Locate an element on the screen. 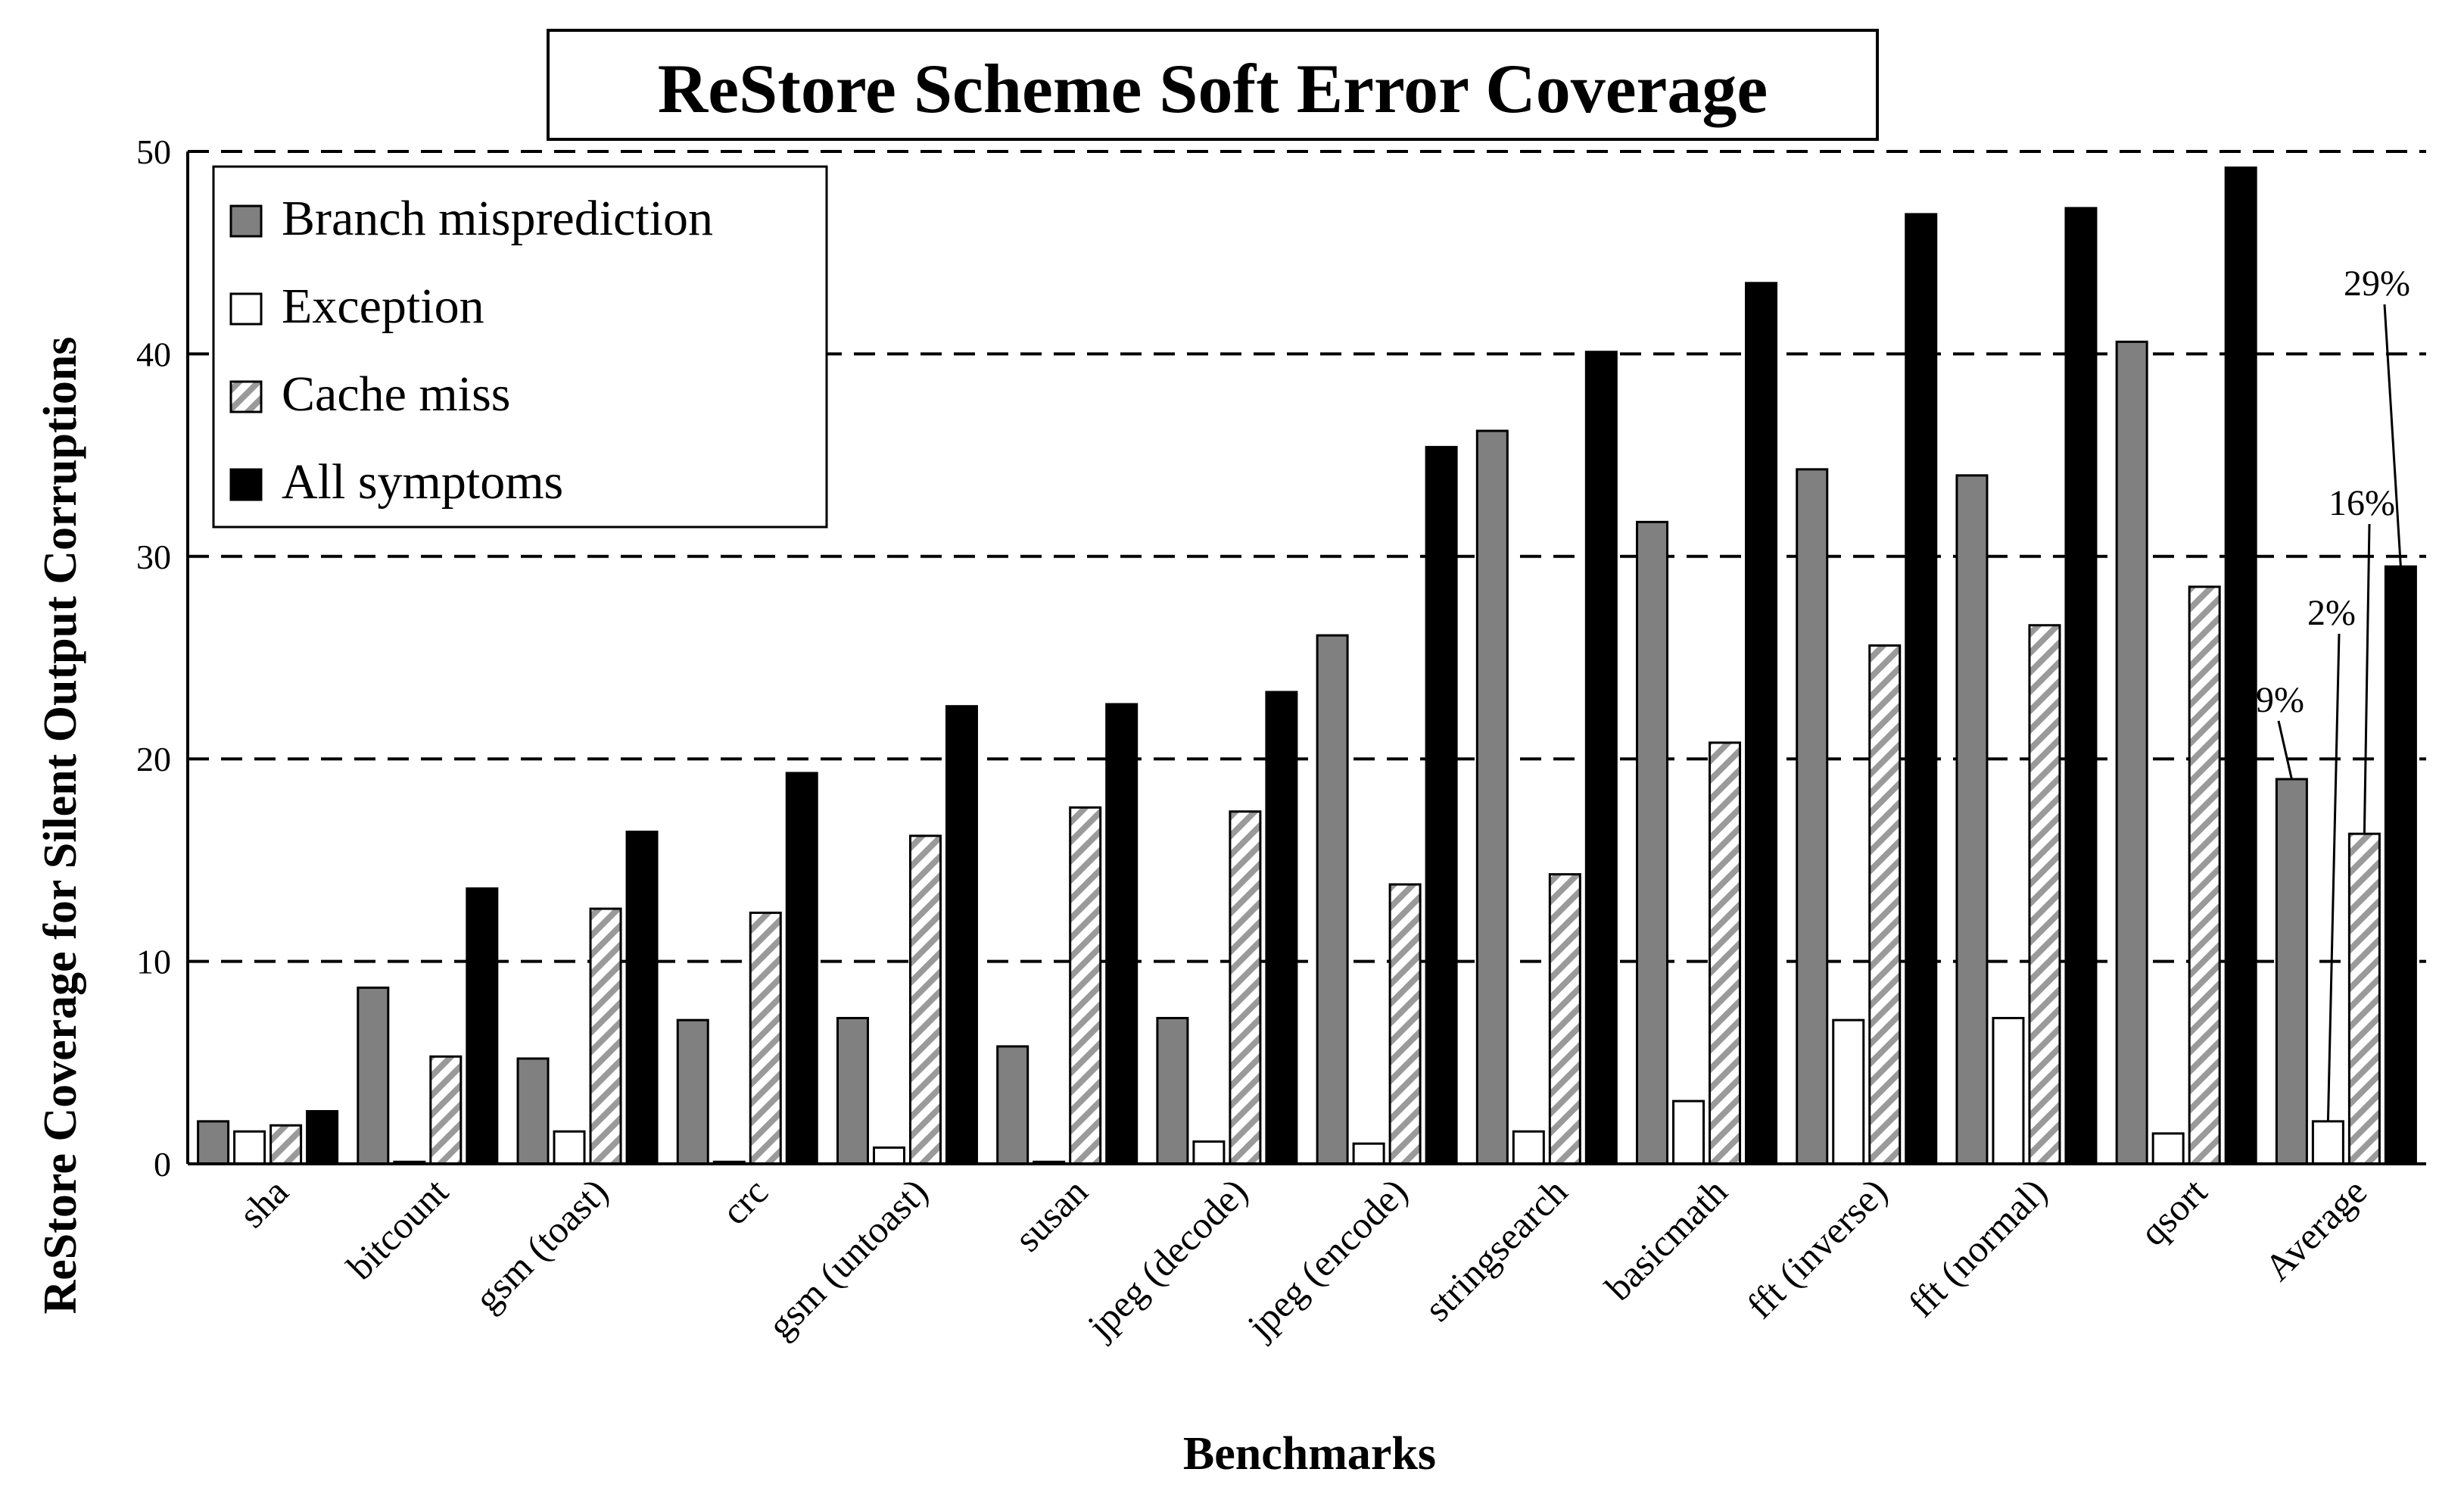 The height and width of the screenshot is (1494, 2464). x-tick-label: bitcount is located at coordinates (397, 1229).